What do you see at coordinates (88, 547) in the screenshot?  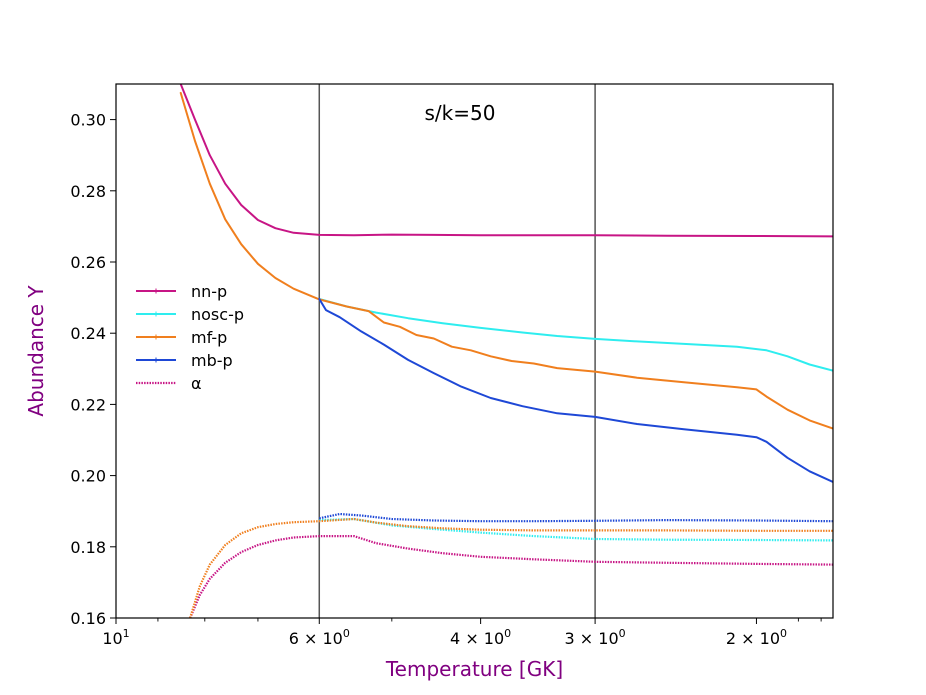 I see `y-tick-label: 0.18` at bounding box center [88, 547].